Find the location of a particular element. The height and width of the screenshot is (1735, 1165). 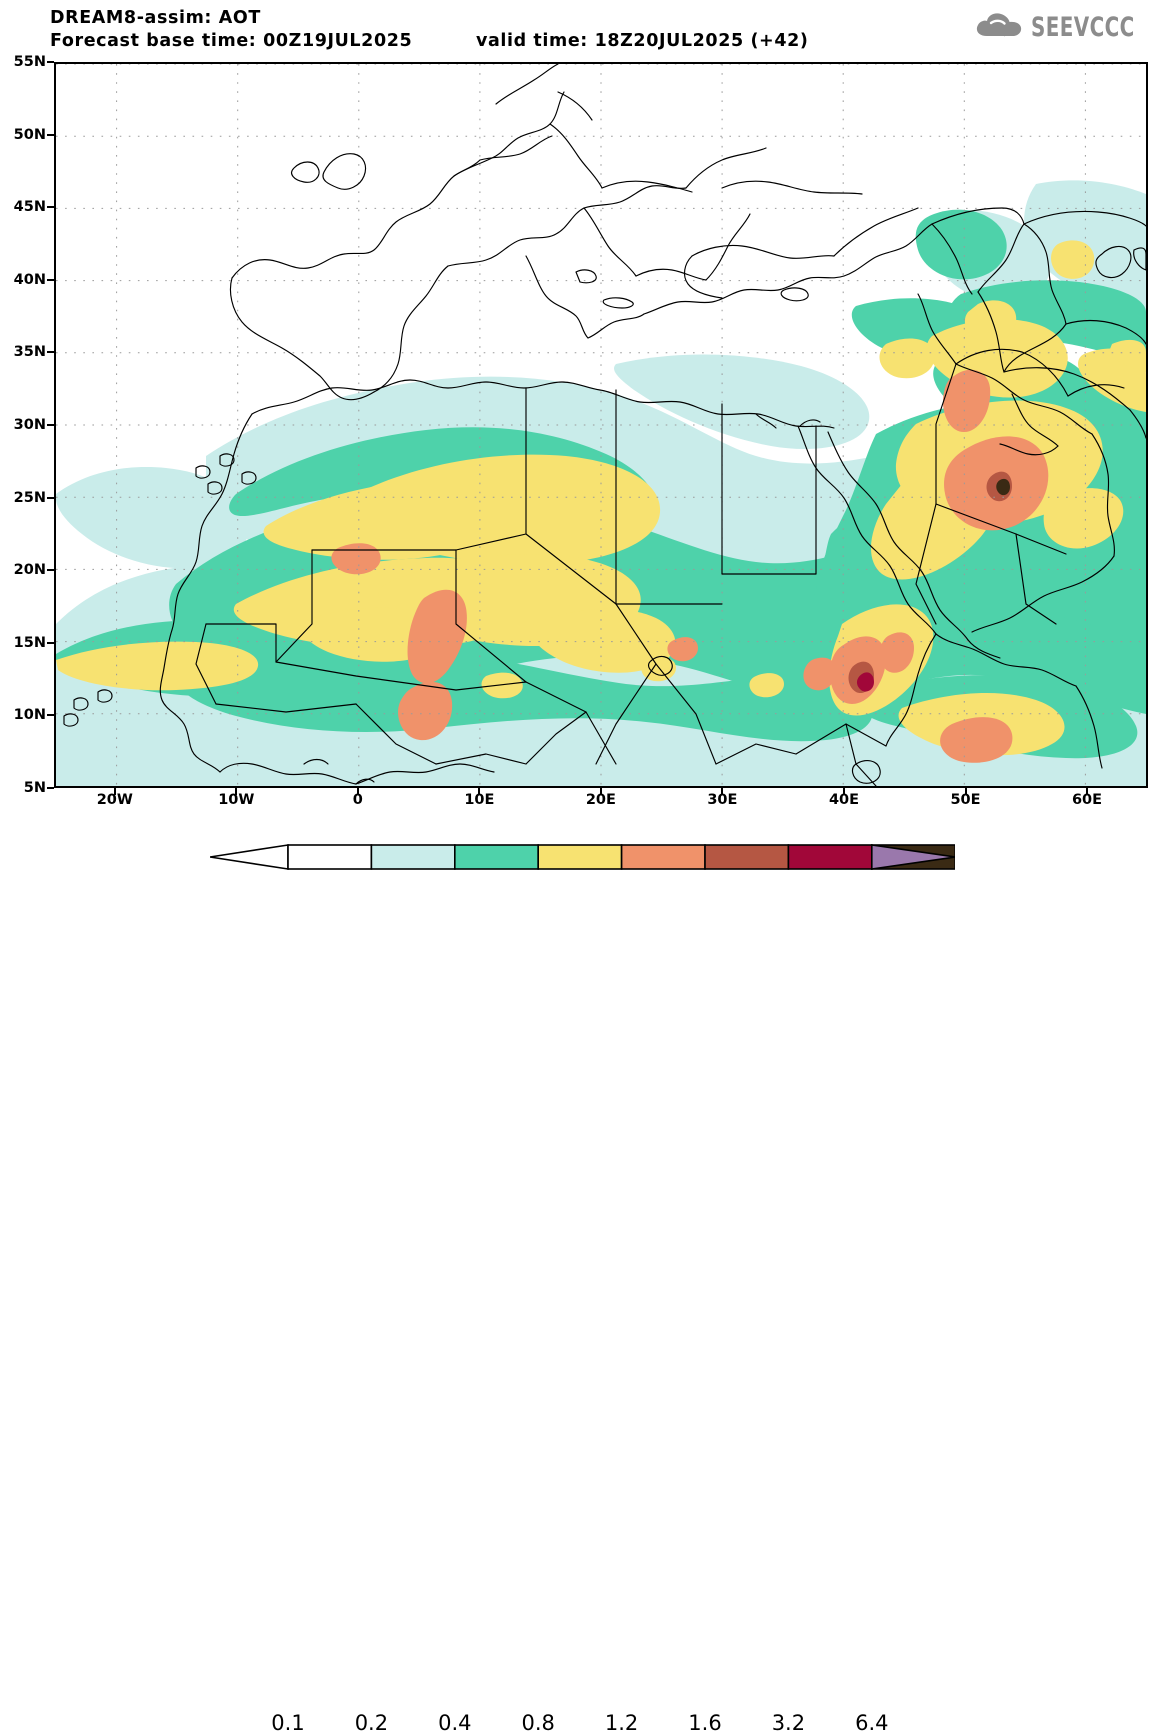

colorbar-label-1.6: 1.6 is located at coordinates (705, 1723).